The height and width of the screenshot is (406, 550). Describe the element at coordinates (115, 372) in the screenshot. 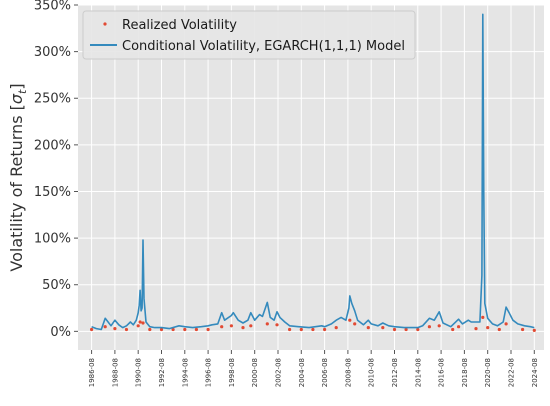

I see `x-tick-label: 1988-08` at that location.